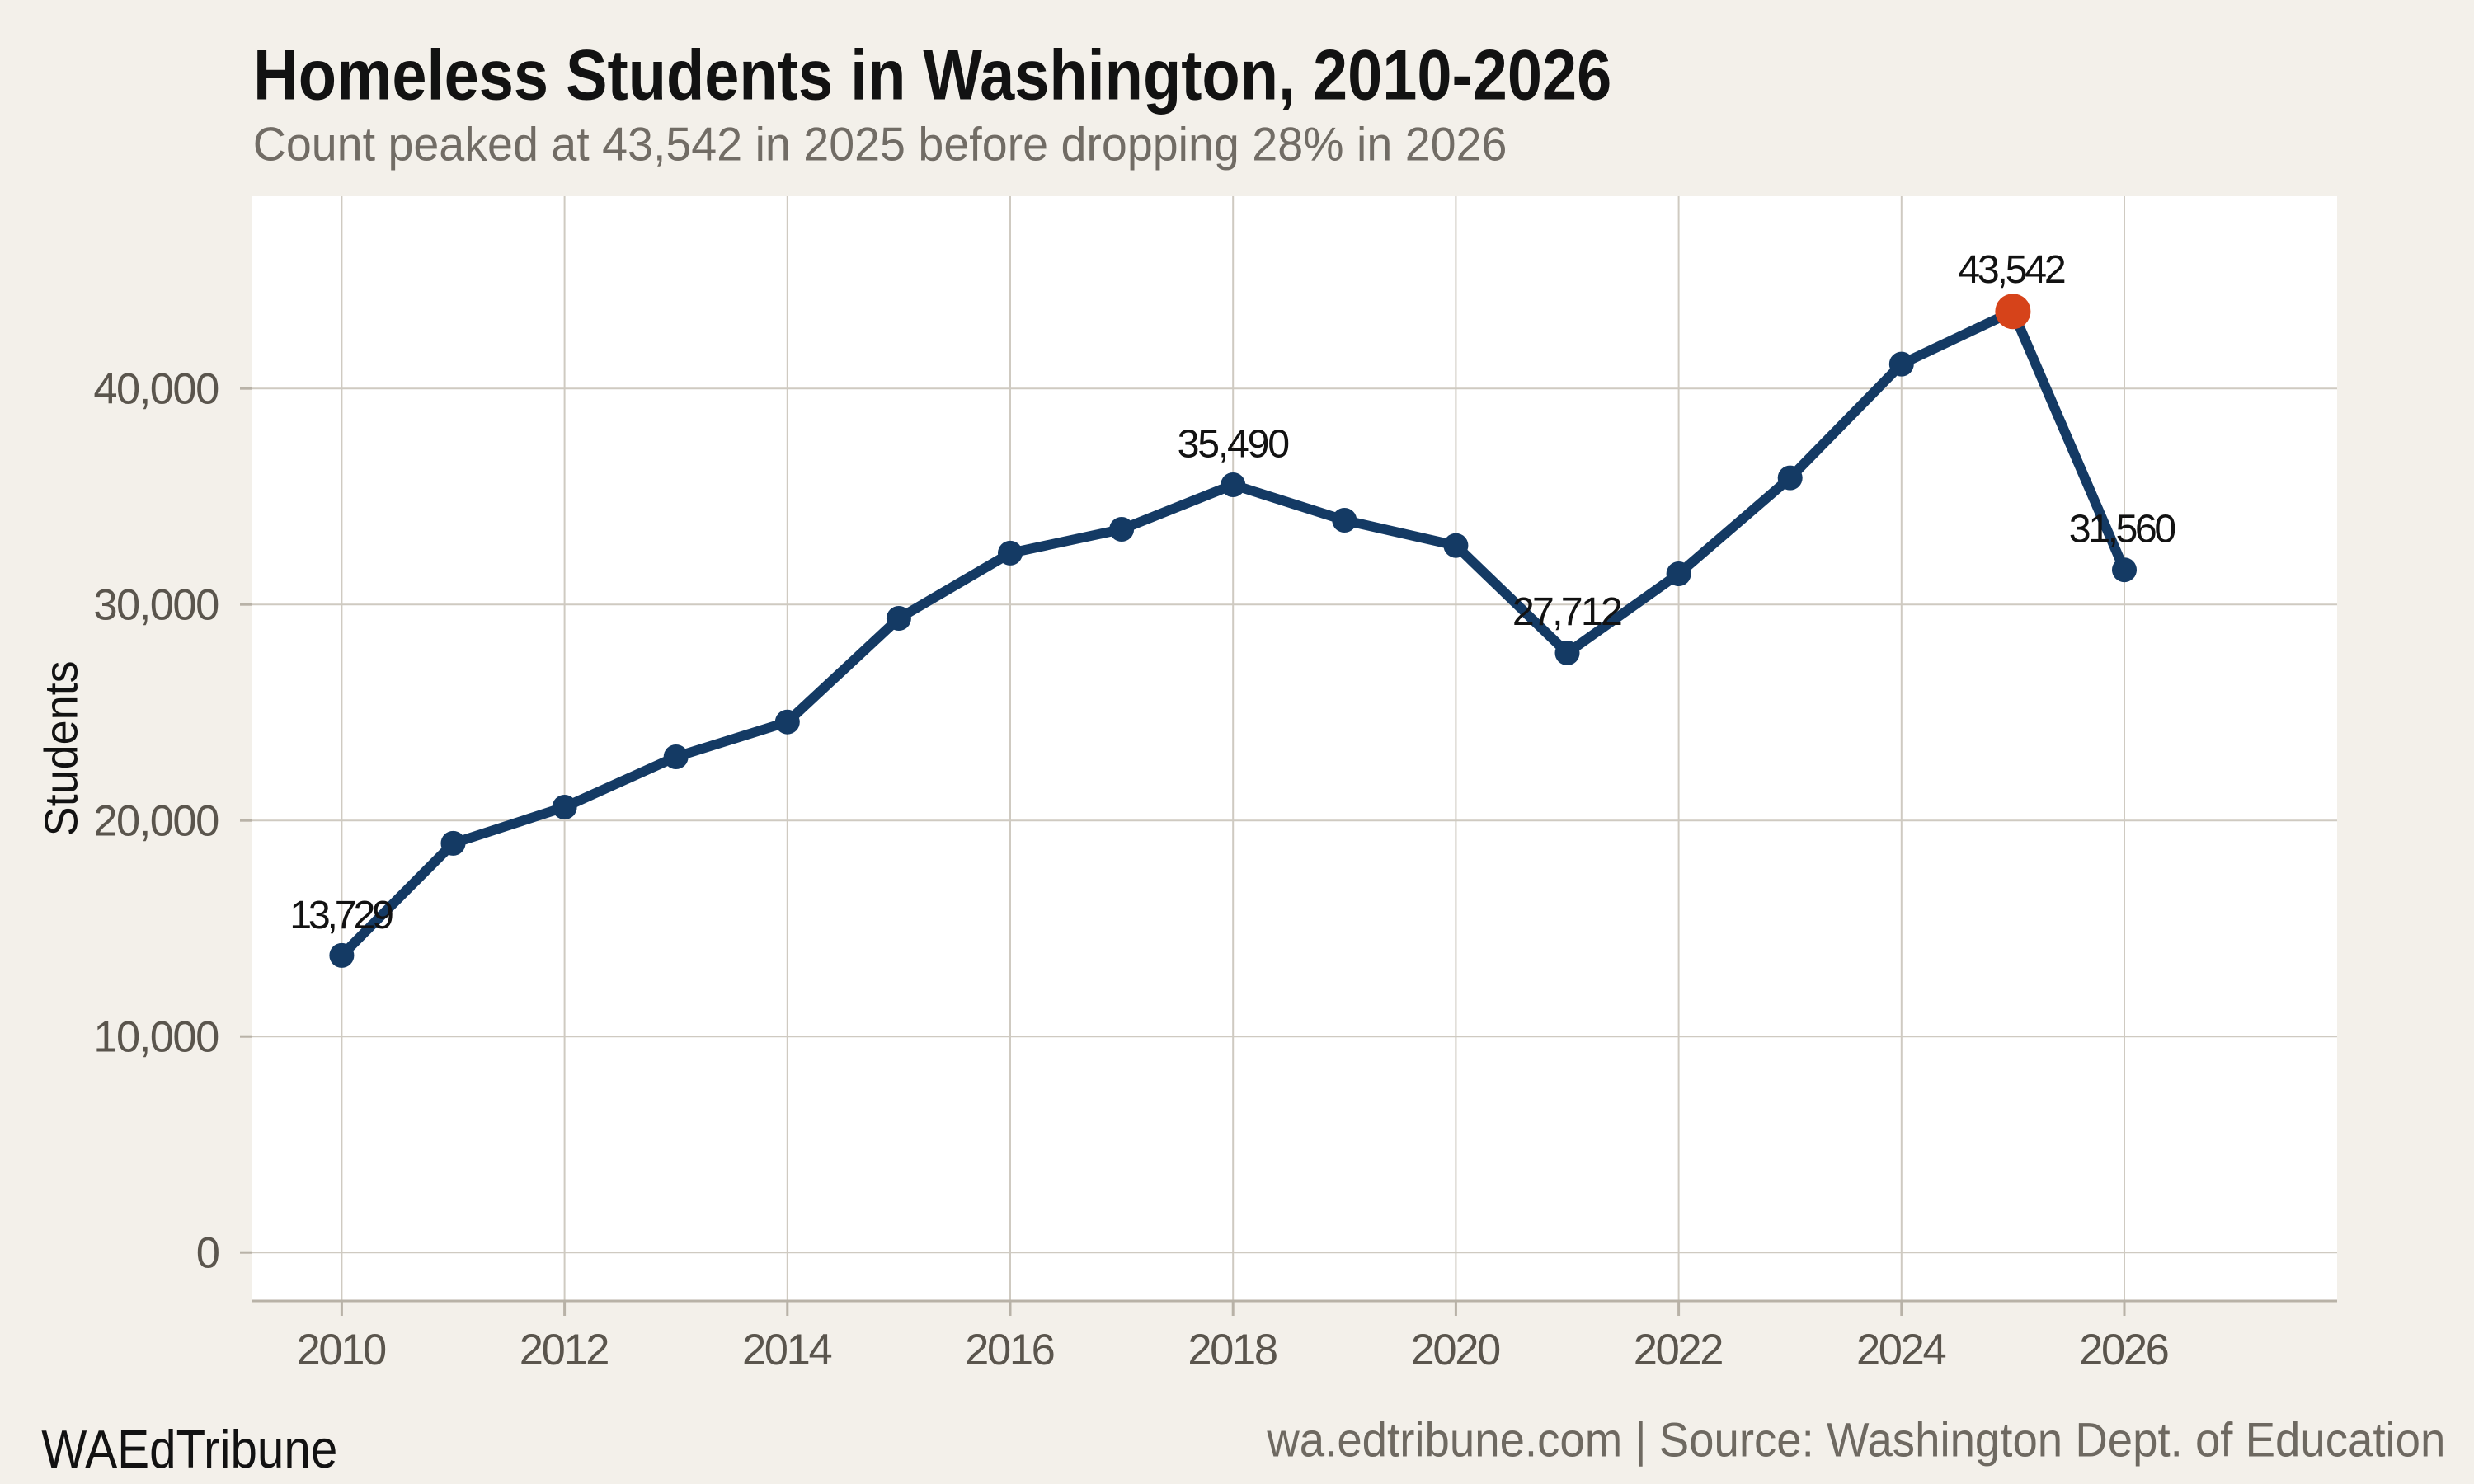 The image size is (2474, 1484). I want to click on svg-text: 2026, so click(2124, 1350).